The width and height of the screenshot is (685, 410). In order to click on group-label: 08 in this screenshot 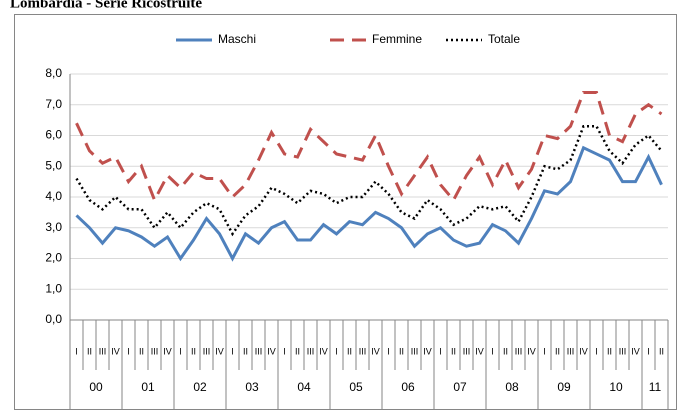, I will do `click(512, 387)`.